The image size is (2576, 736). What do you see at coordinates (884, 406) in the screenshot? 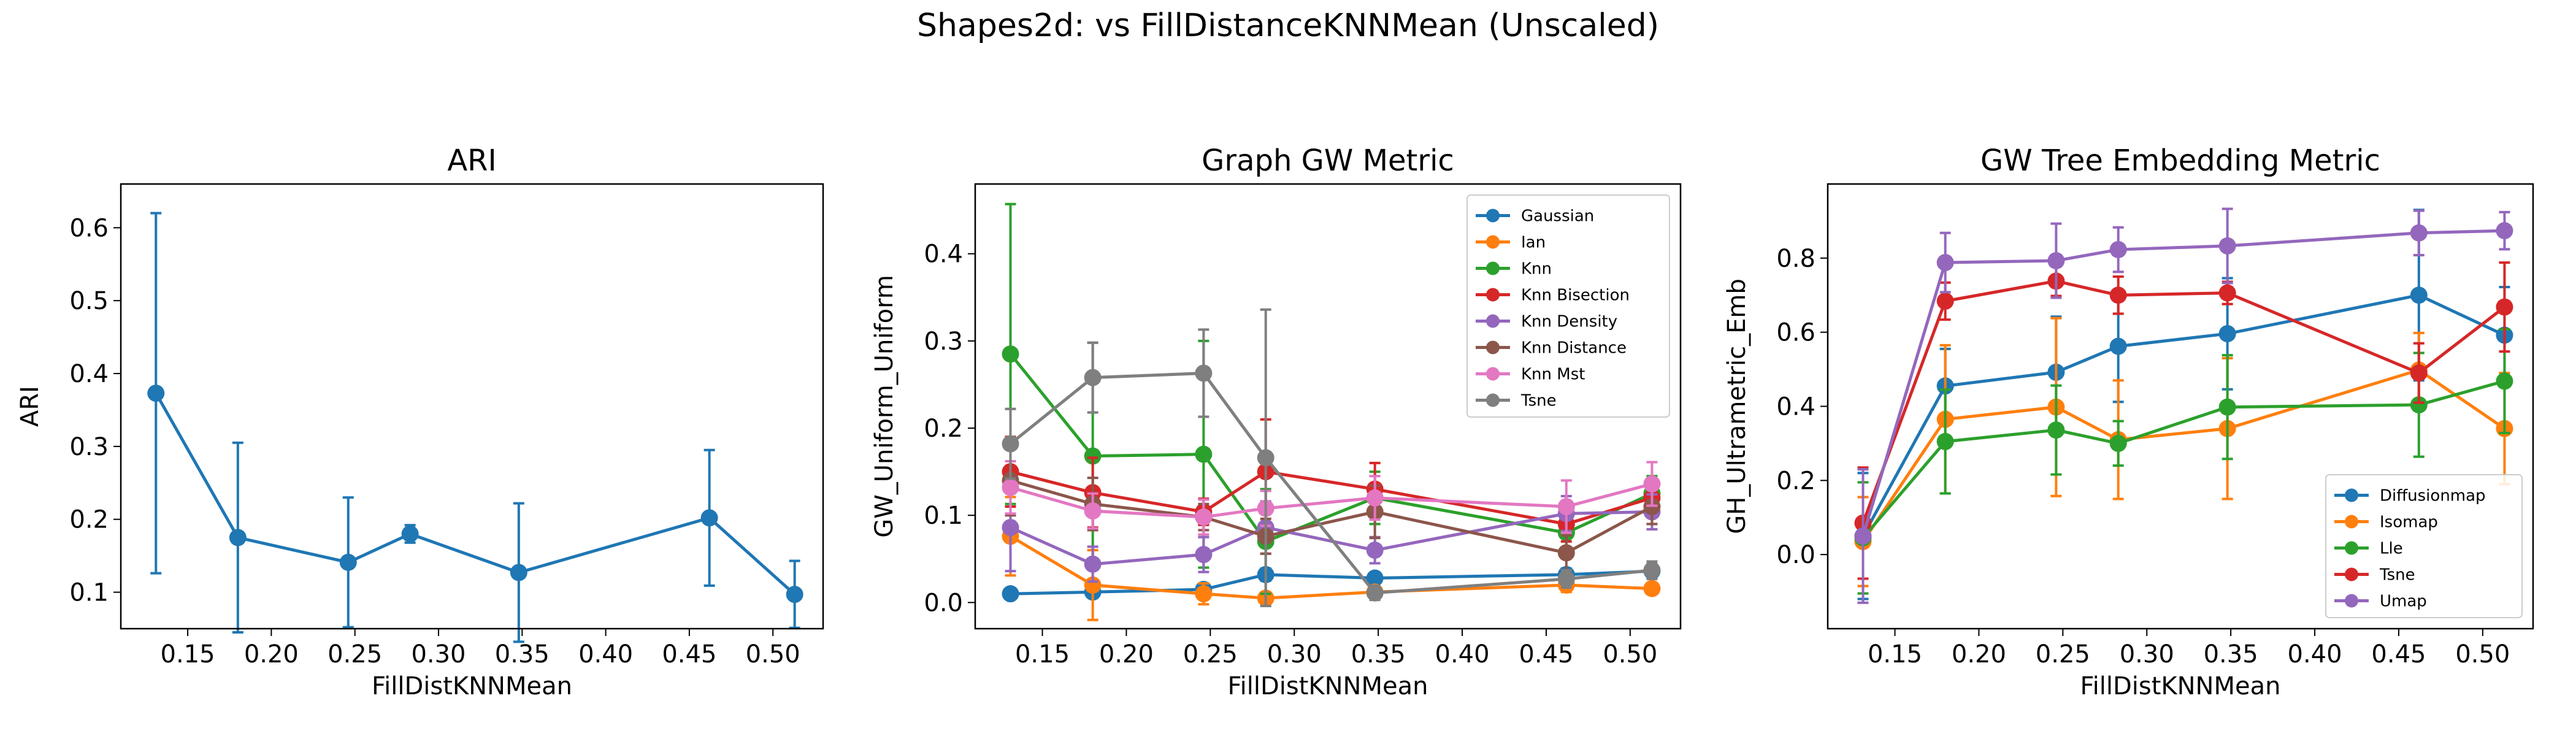
I see `y-axis-label: GW_Uniform_Uniform` at bounding box center [884, 406].